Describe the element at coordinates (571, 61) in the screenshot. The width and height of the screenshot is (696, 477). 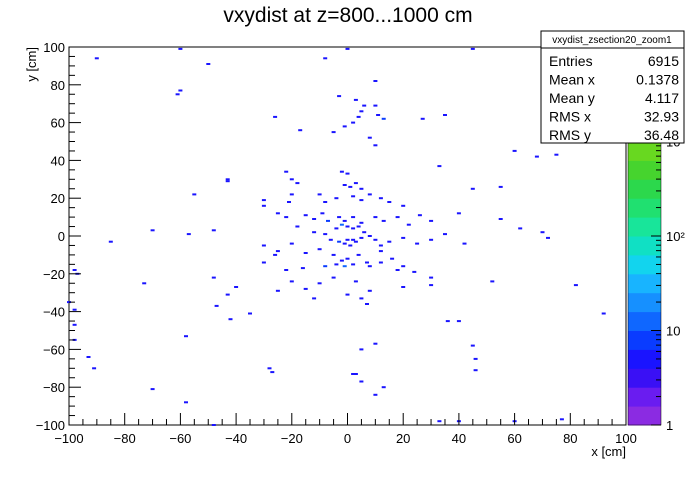
I see `stats-row-label: Entries` at that location.